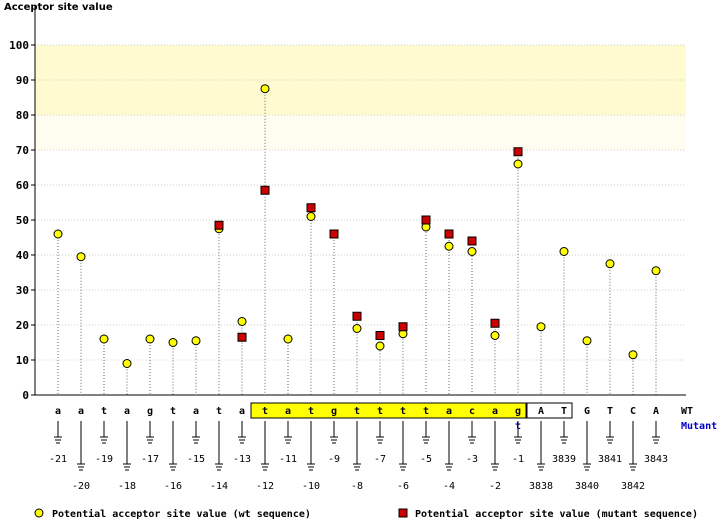 This screenshot has width=720, height=520. I want to click on position-label: -10, so click(311, 486).